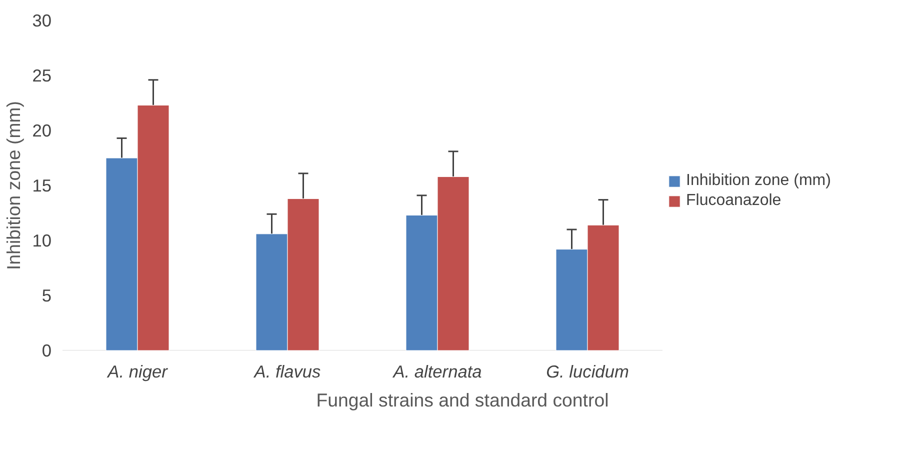 The width and height of the screenshot is (904, 454). I want to click on y-tick-label: 5, so click(47, 296).